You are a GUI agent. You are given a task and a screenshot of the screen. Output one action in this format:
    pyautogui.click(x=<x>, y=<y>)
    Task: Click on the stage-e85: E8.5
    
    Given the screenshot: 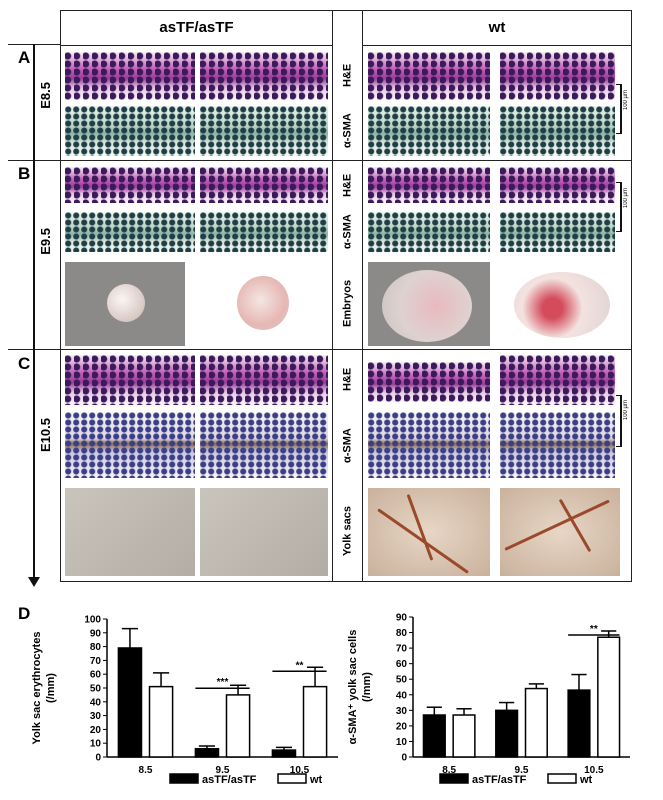 What is the action you would take?
    pyautogui.click(x=45, y=95)
    